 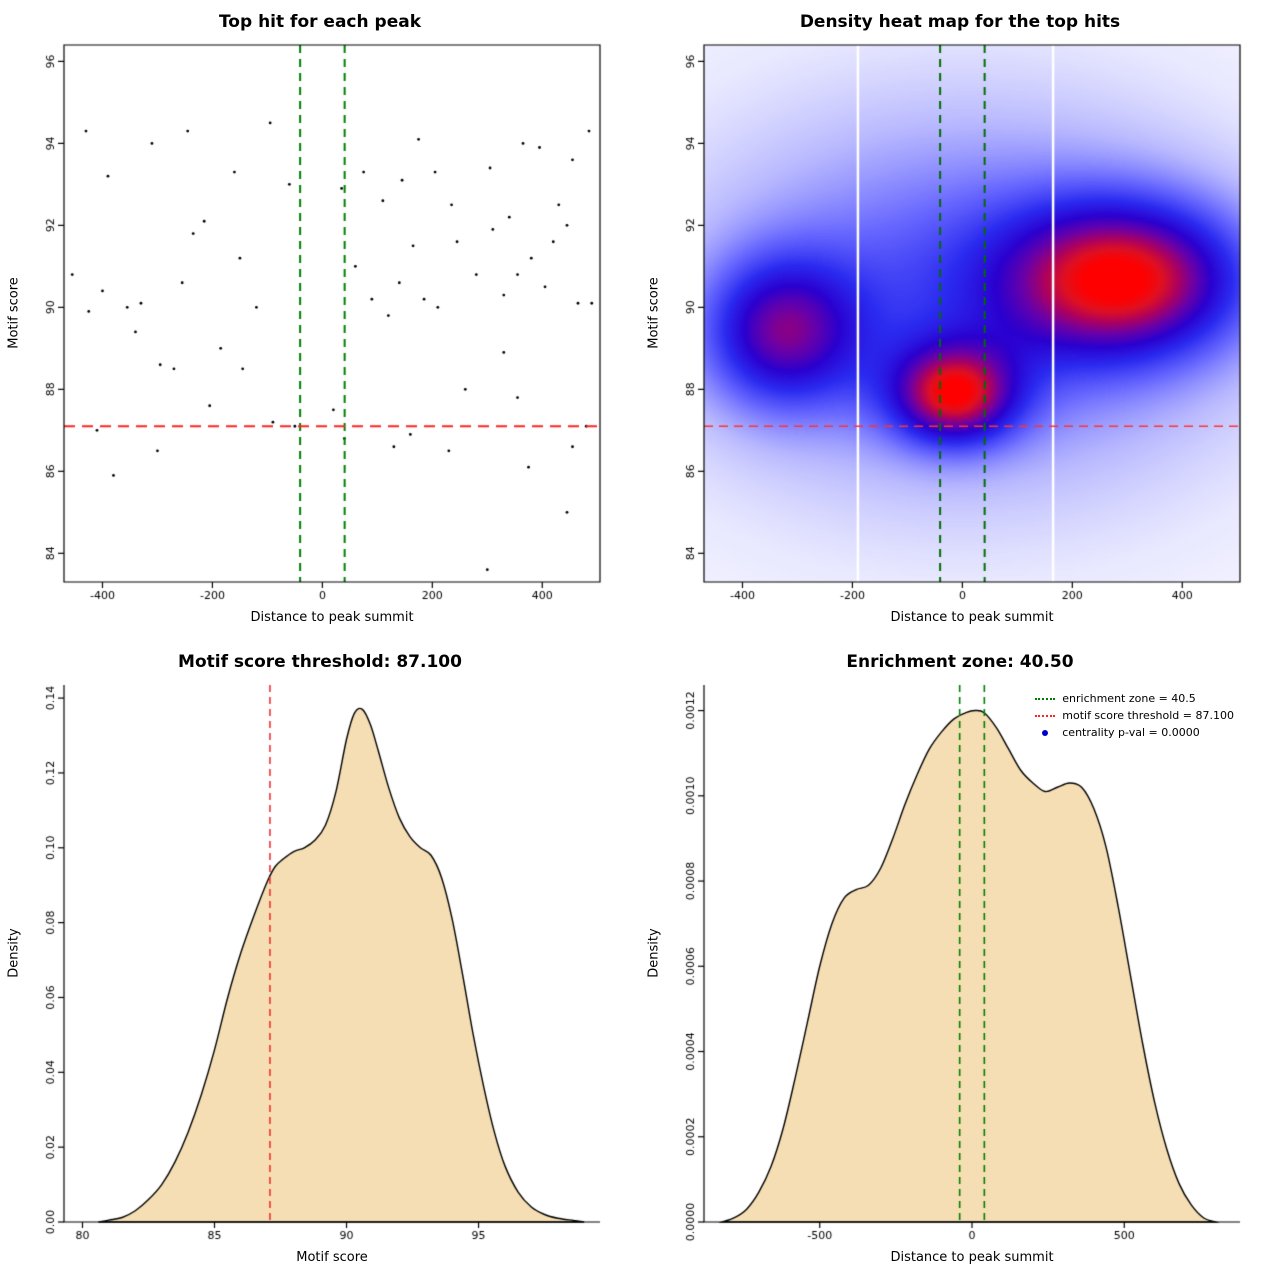 What do you see at coordinates (14, 953) in the screenshot?
I see `score-density-y-axis-label: Density` at bounding box center [14, 953].